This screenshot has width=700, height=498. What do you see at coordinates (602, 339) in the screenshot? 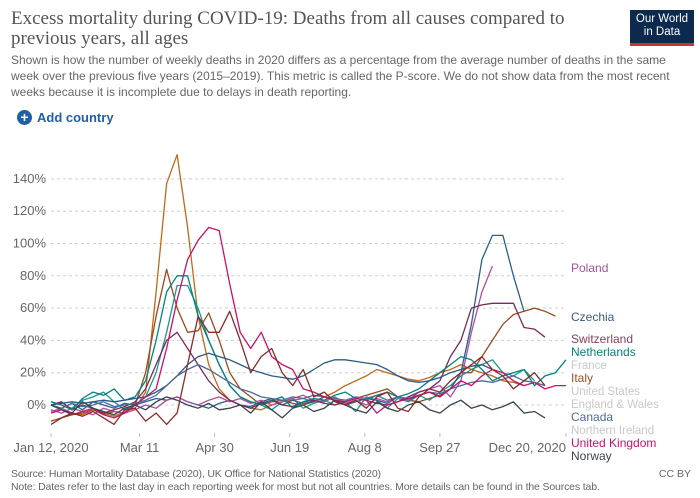
I see `legend-label-switzerland: Switzerland` at bounding box center [602, 339].